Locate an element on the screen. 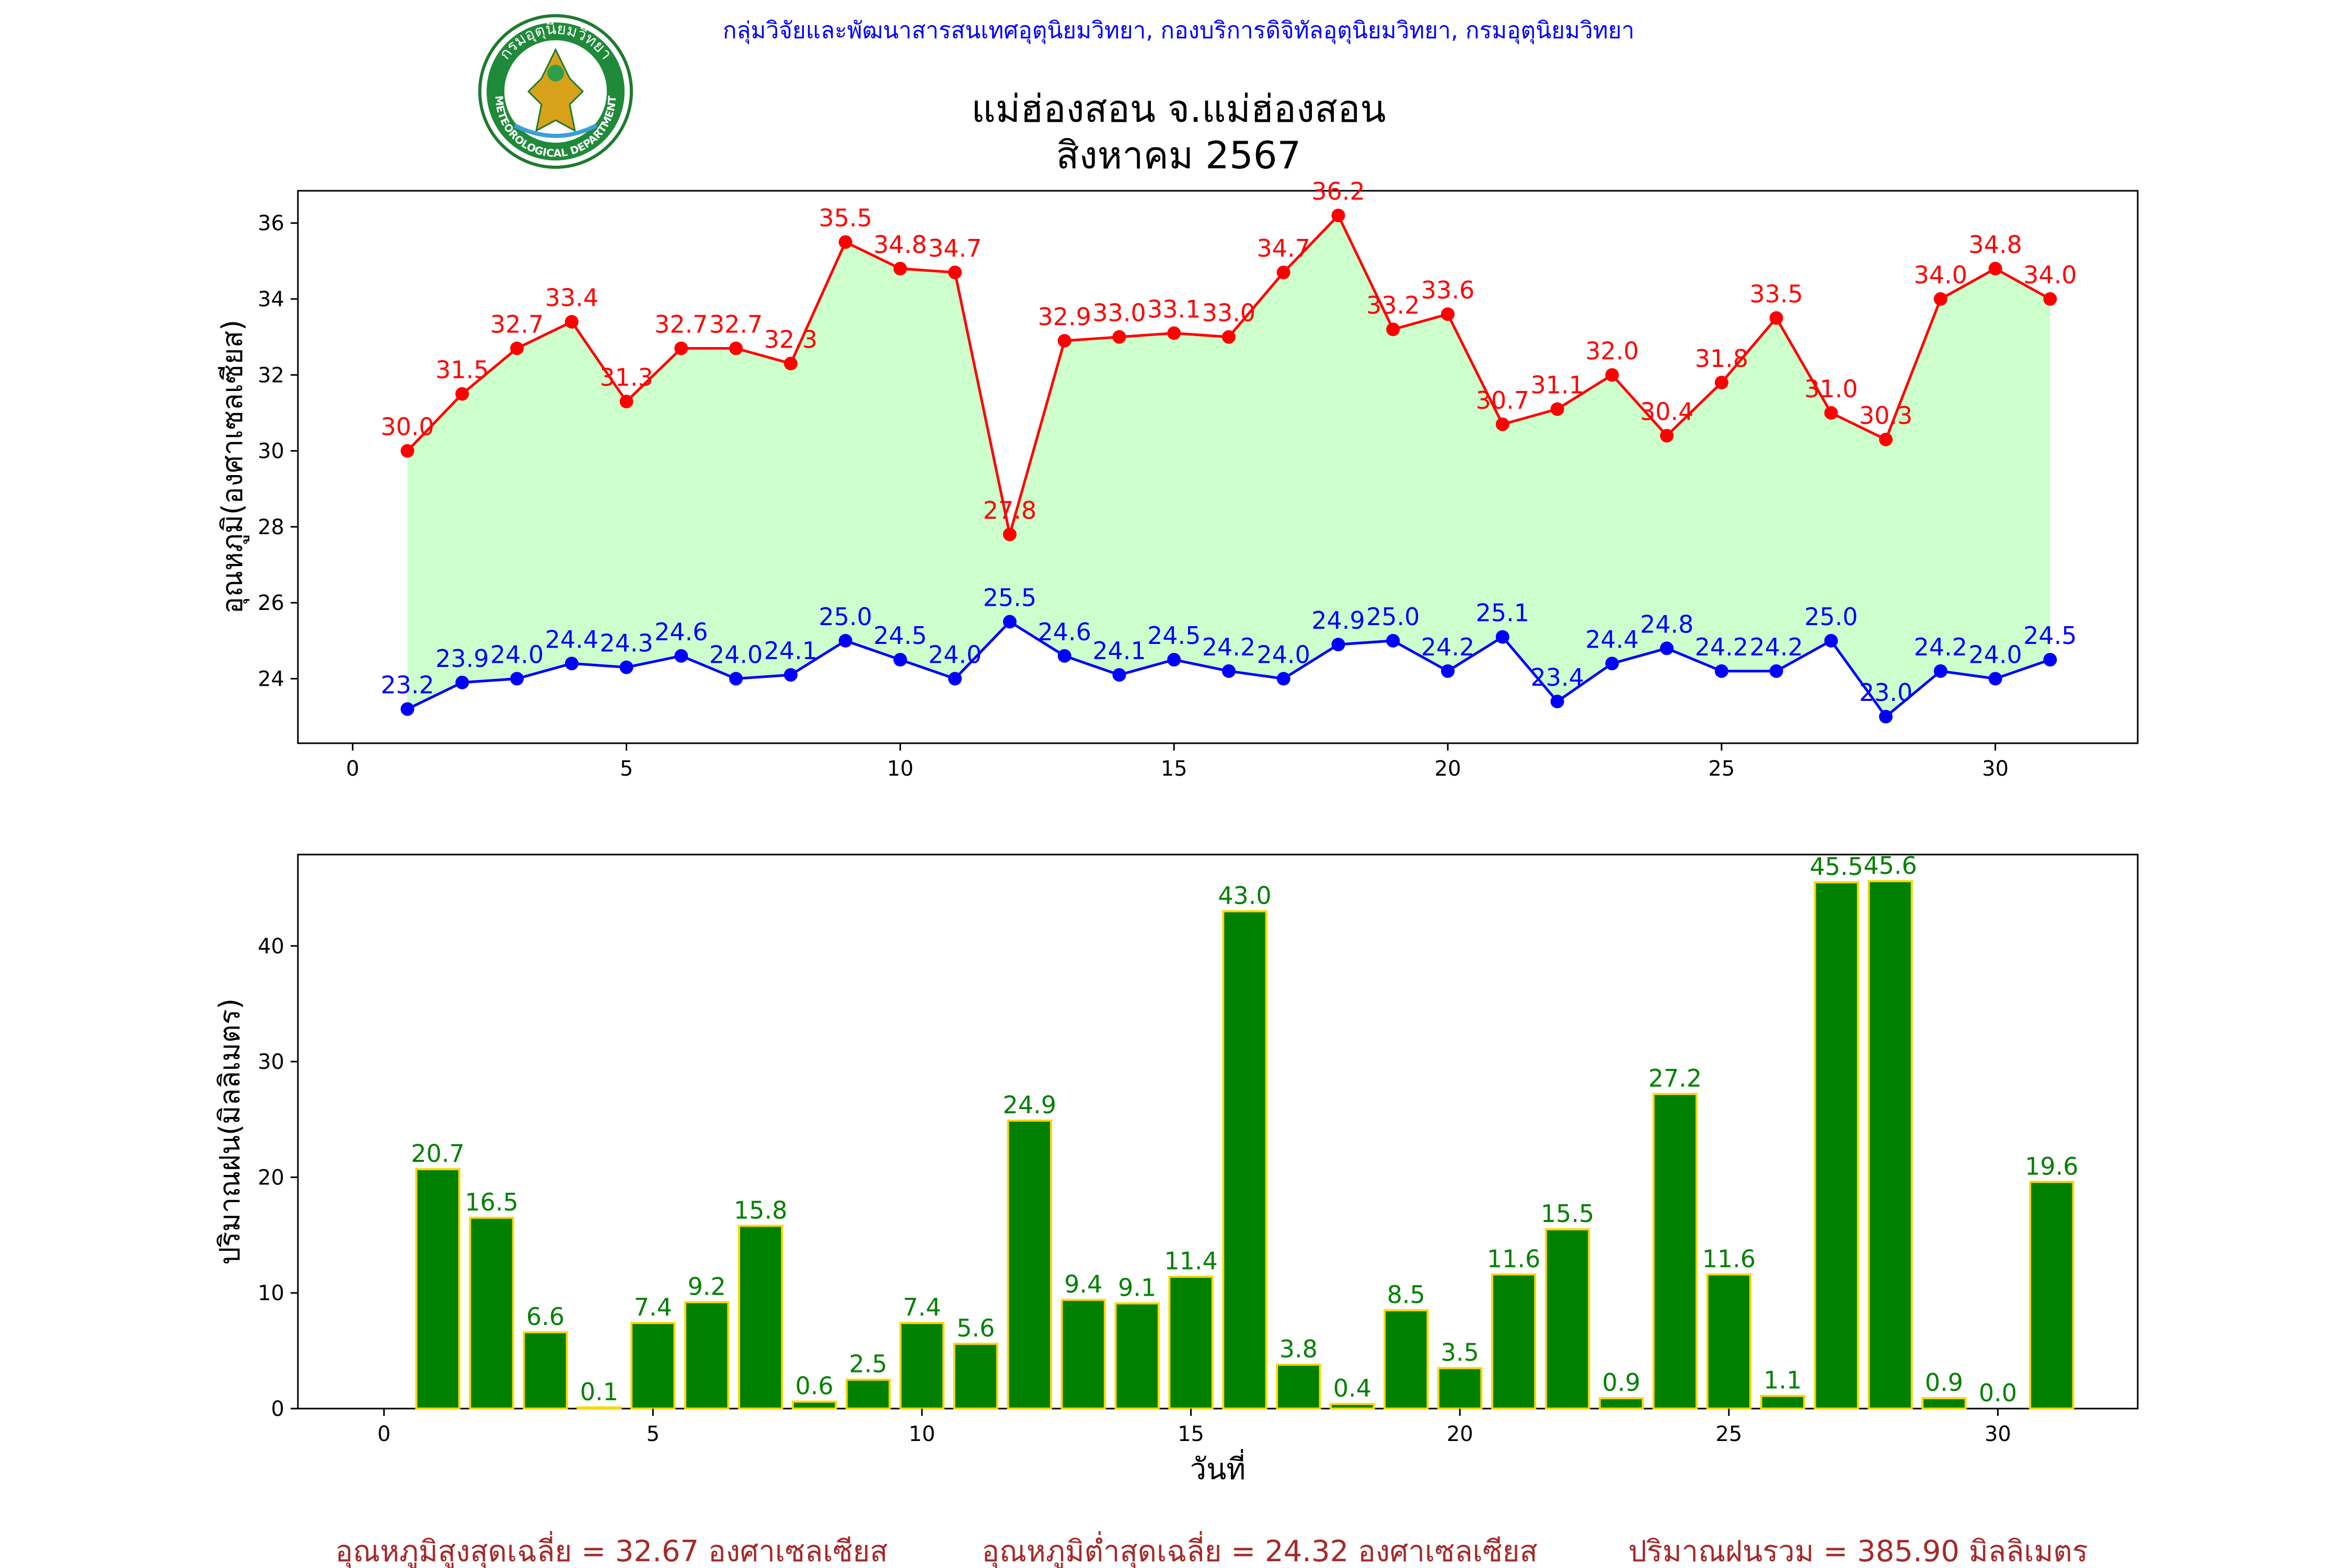 This screenshot has width=2352, height=1568. rainfall-bar-label: 0.1 is located at coordinates (599, 1392).